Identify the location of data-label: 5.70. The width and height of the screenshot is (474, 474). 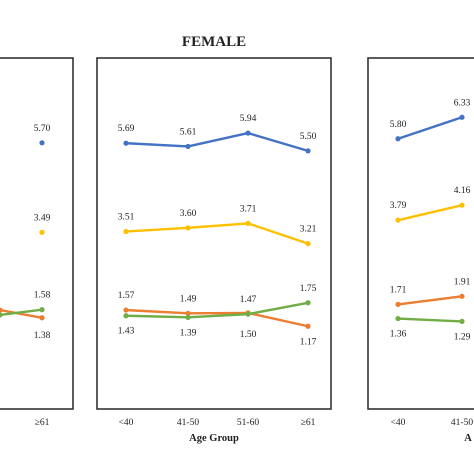
(42, 129).